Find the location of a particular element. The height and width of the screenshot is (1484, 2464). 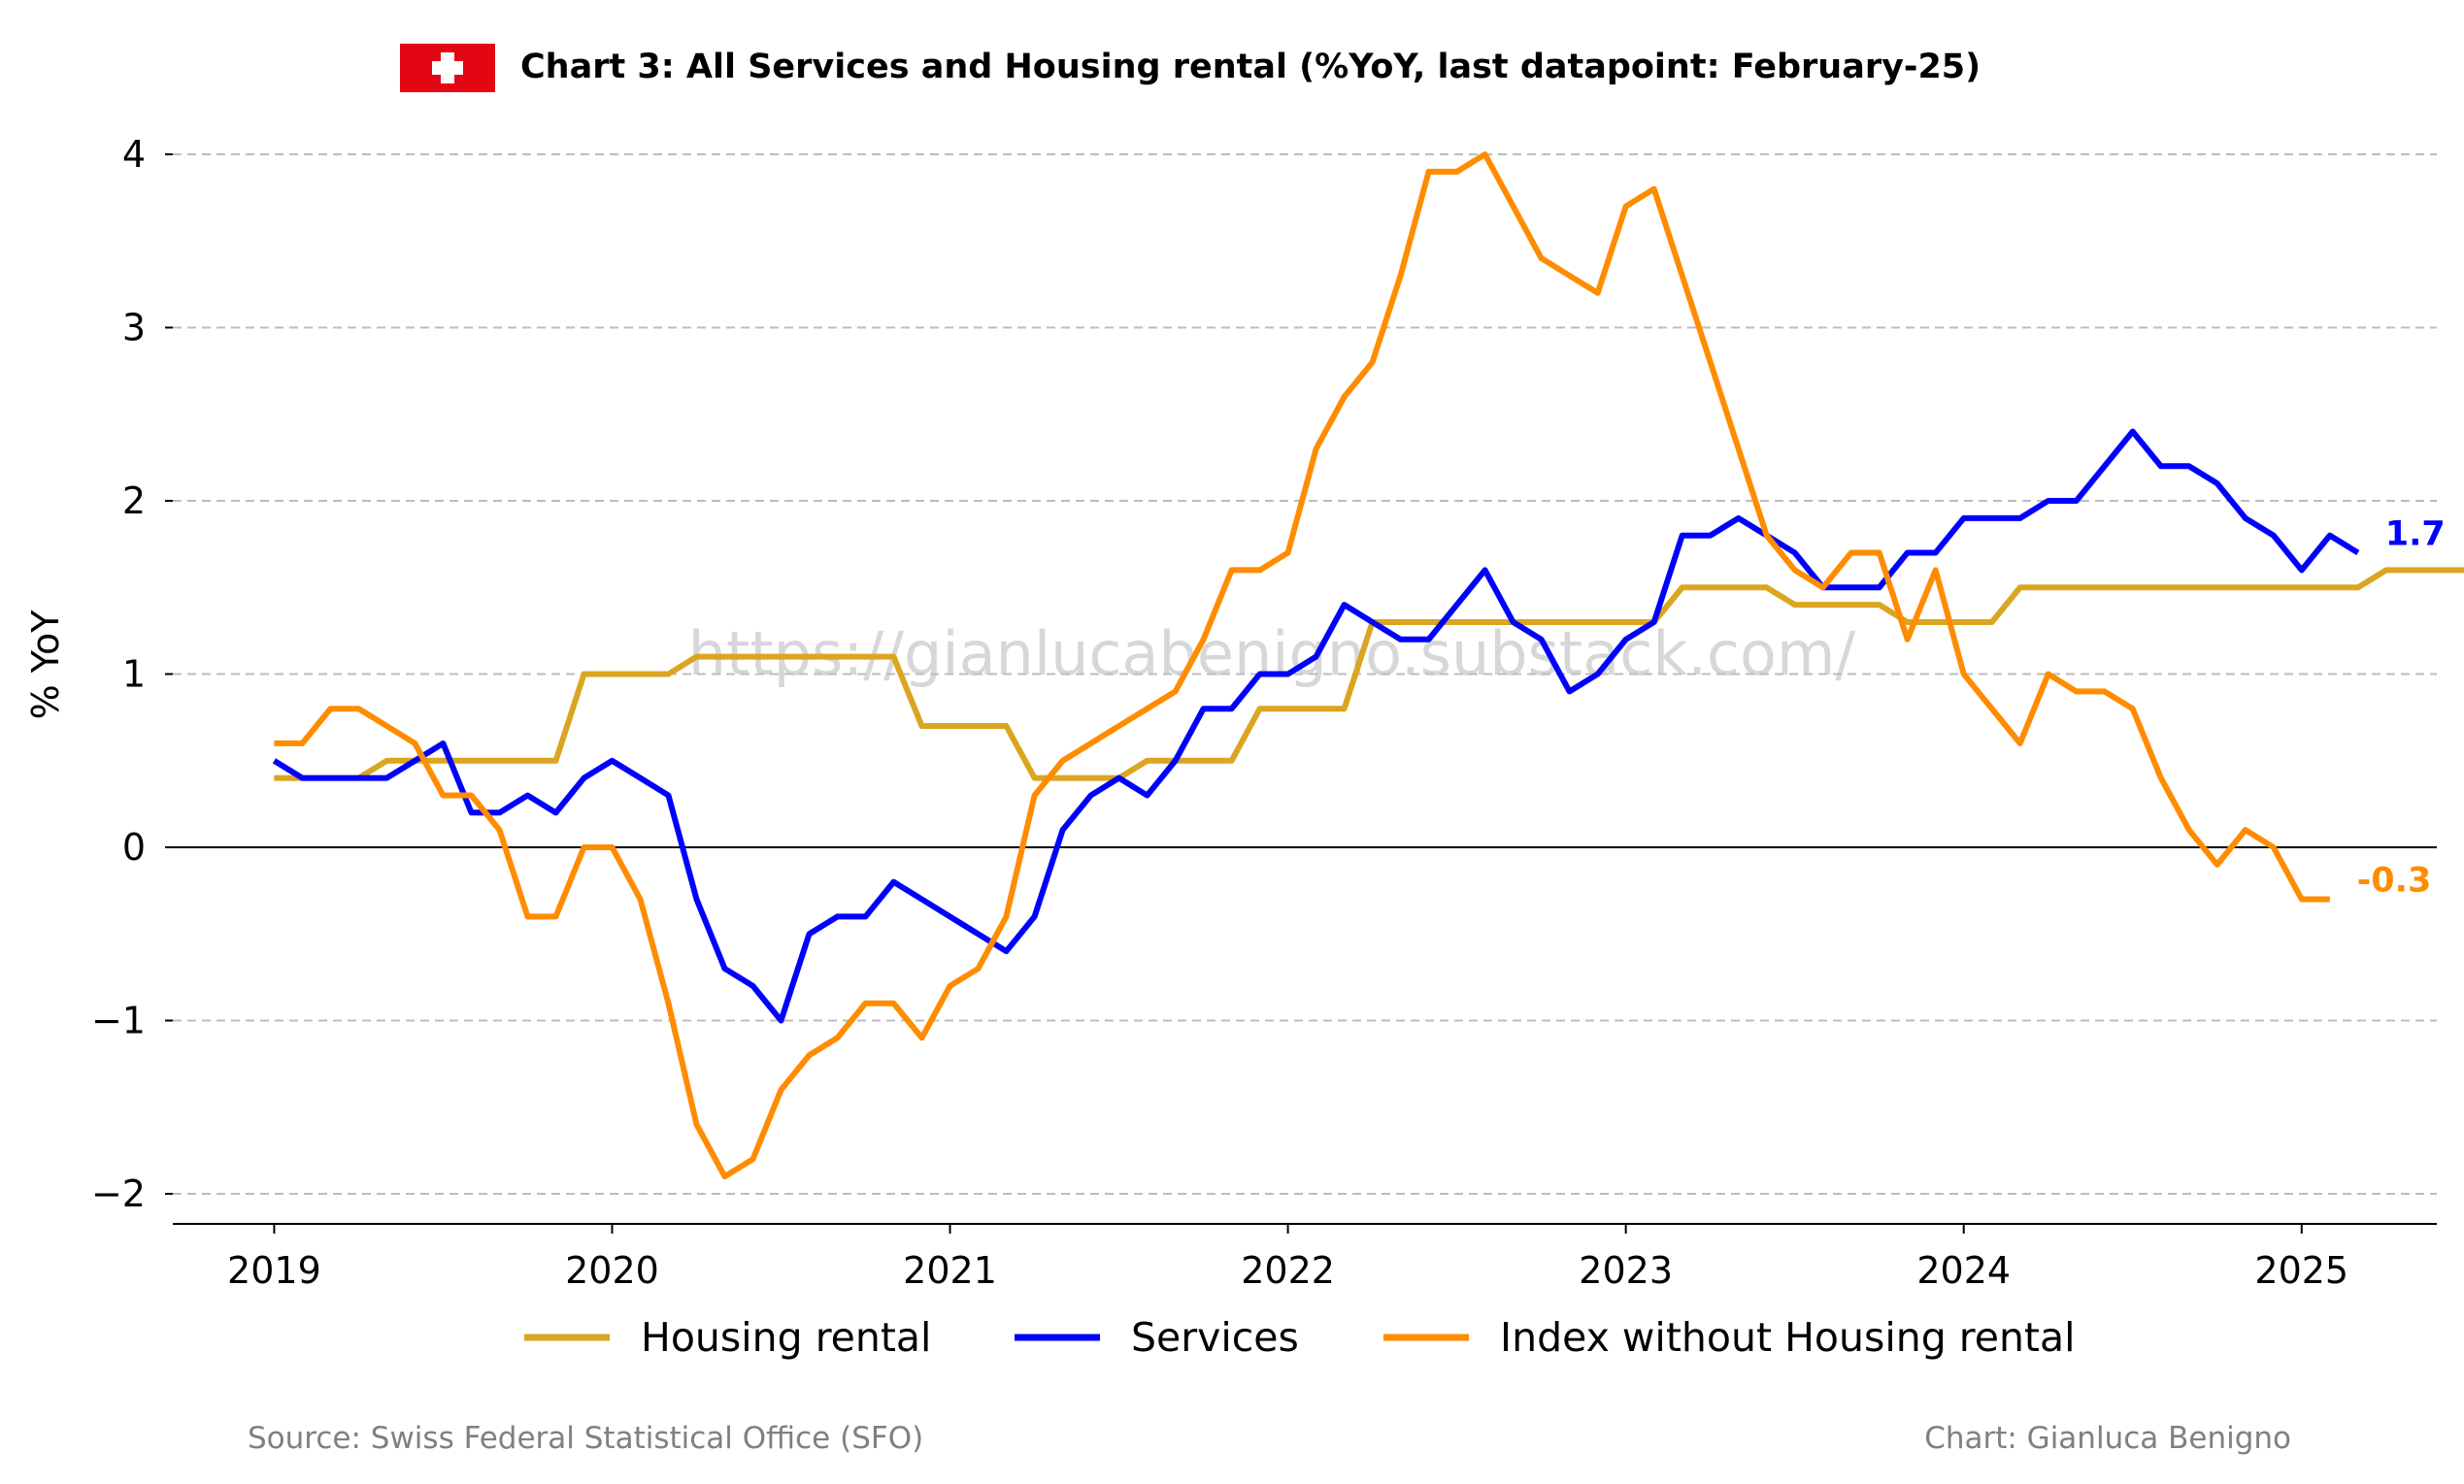

y-tick-label: 2 is located at coordinates (134, 500).